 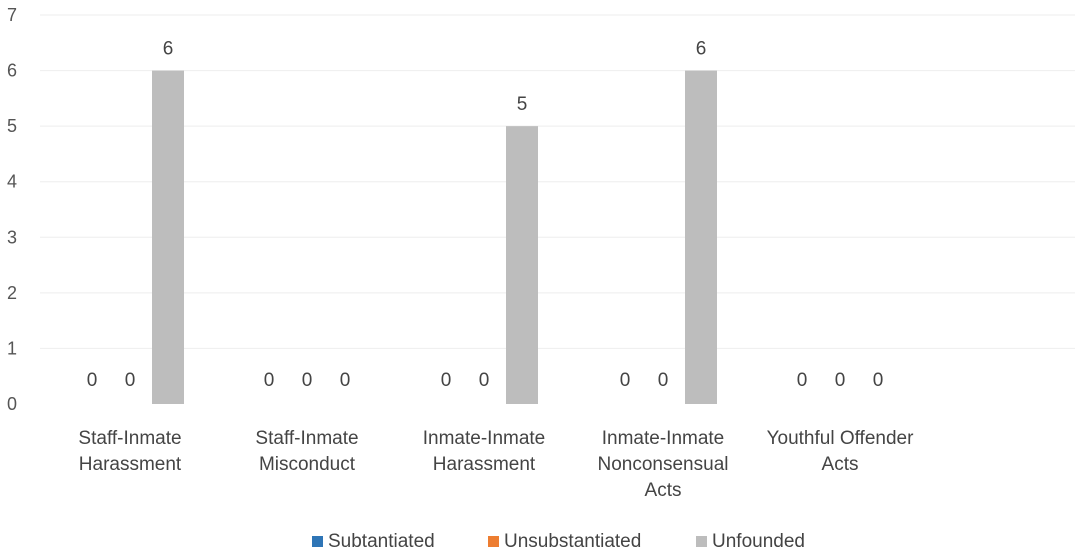 What do you see at coordinates (484, 451) in the screenshot?
I see `x-category-label: Inmate-Inmate Harassment` at bounding box center [484, 451].